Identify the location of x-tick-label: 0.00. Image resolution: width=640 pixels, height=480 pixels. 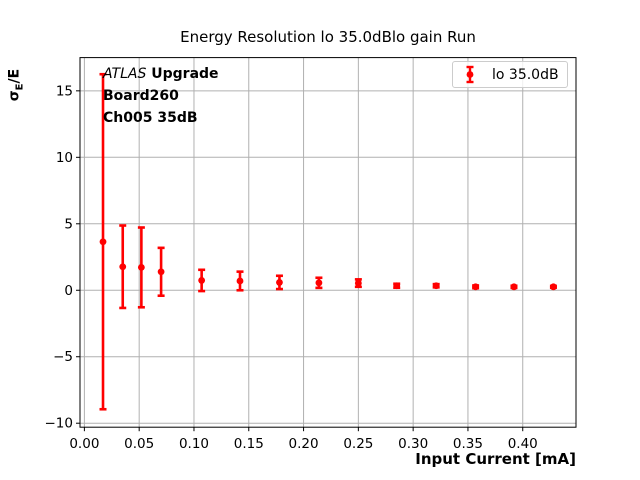
(84, 444).